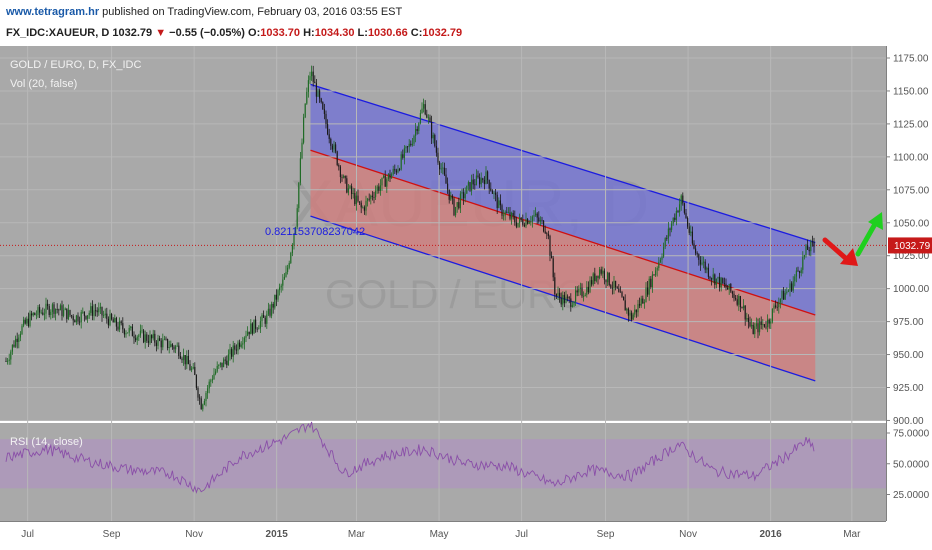 The height and width of the screenshot is (550, 932). I want to click on time-tick-label: Nov, so click(688, 534).